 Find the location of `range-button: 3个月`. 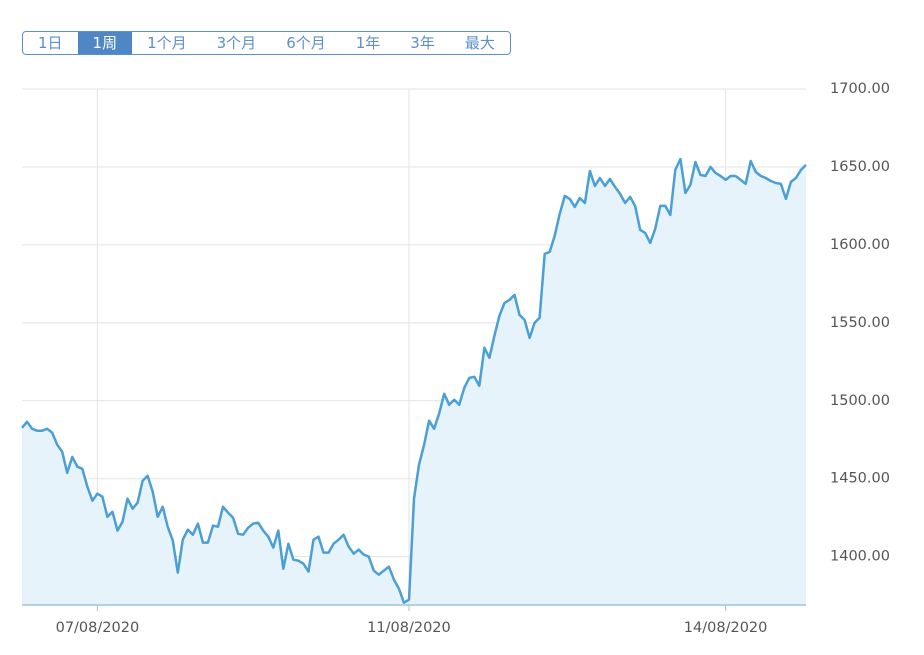

range-button: 3个月 is located at coordinates (236, 43).